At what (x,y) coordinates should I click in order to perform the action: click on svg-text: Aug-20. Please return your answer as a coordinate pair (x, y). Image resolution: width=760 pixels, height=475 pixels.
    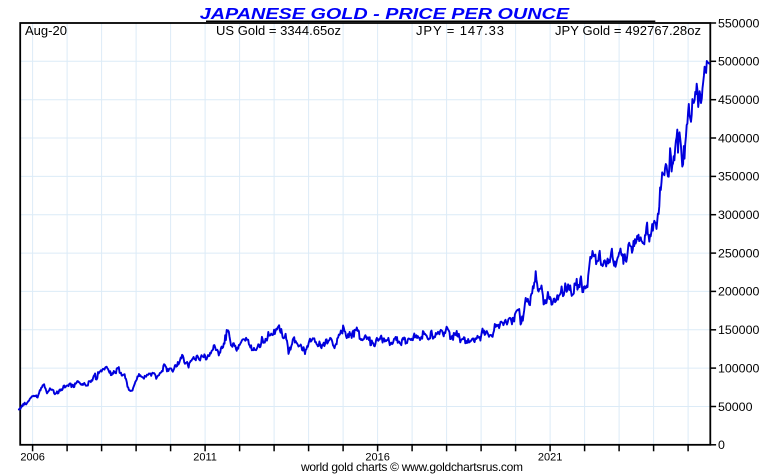
    Looking at the image, I should click on (46, 30).